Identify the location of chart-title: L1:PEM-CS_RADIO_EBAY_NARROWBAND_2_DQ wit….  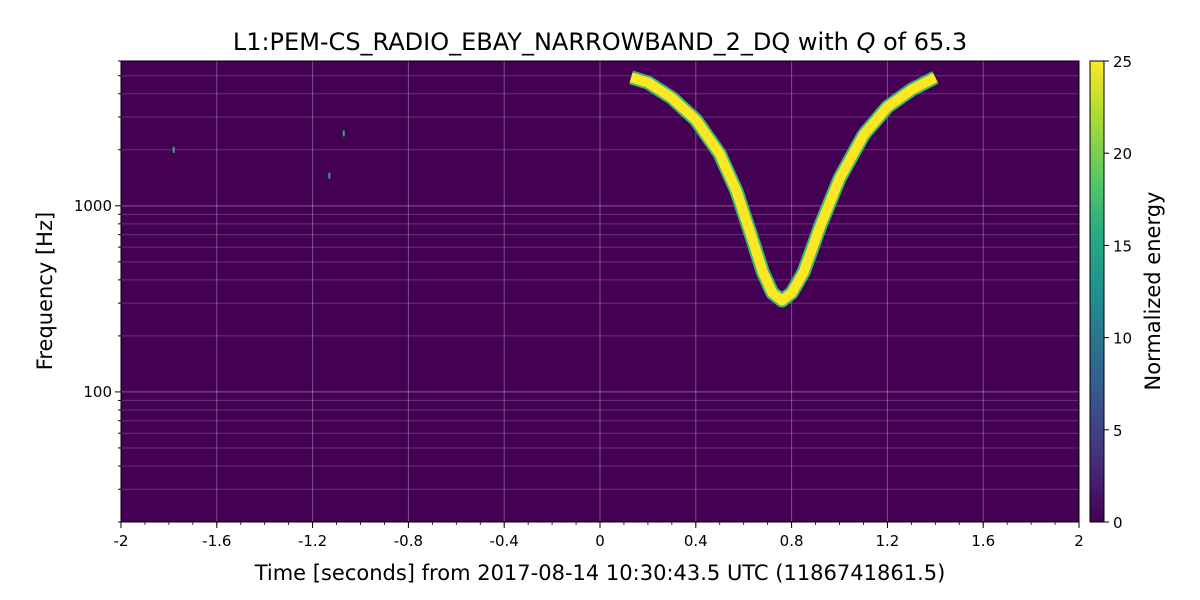
(600, 42).